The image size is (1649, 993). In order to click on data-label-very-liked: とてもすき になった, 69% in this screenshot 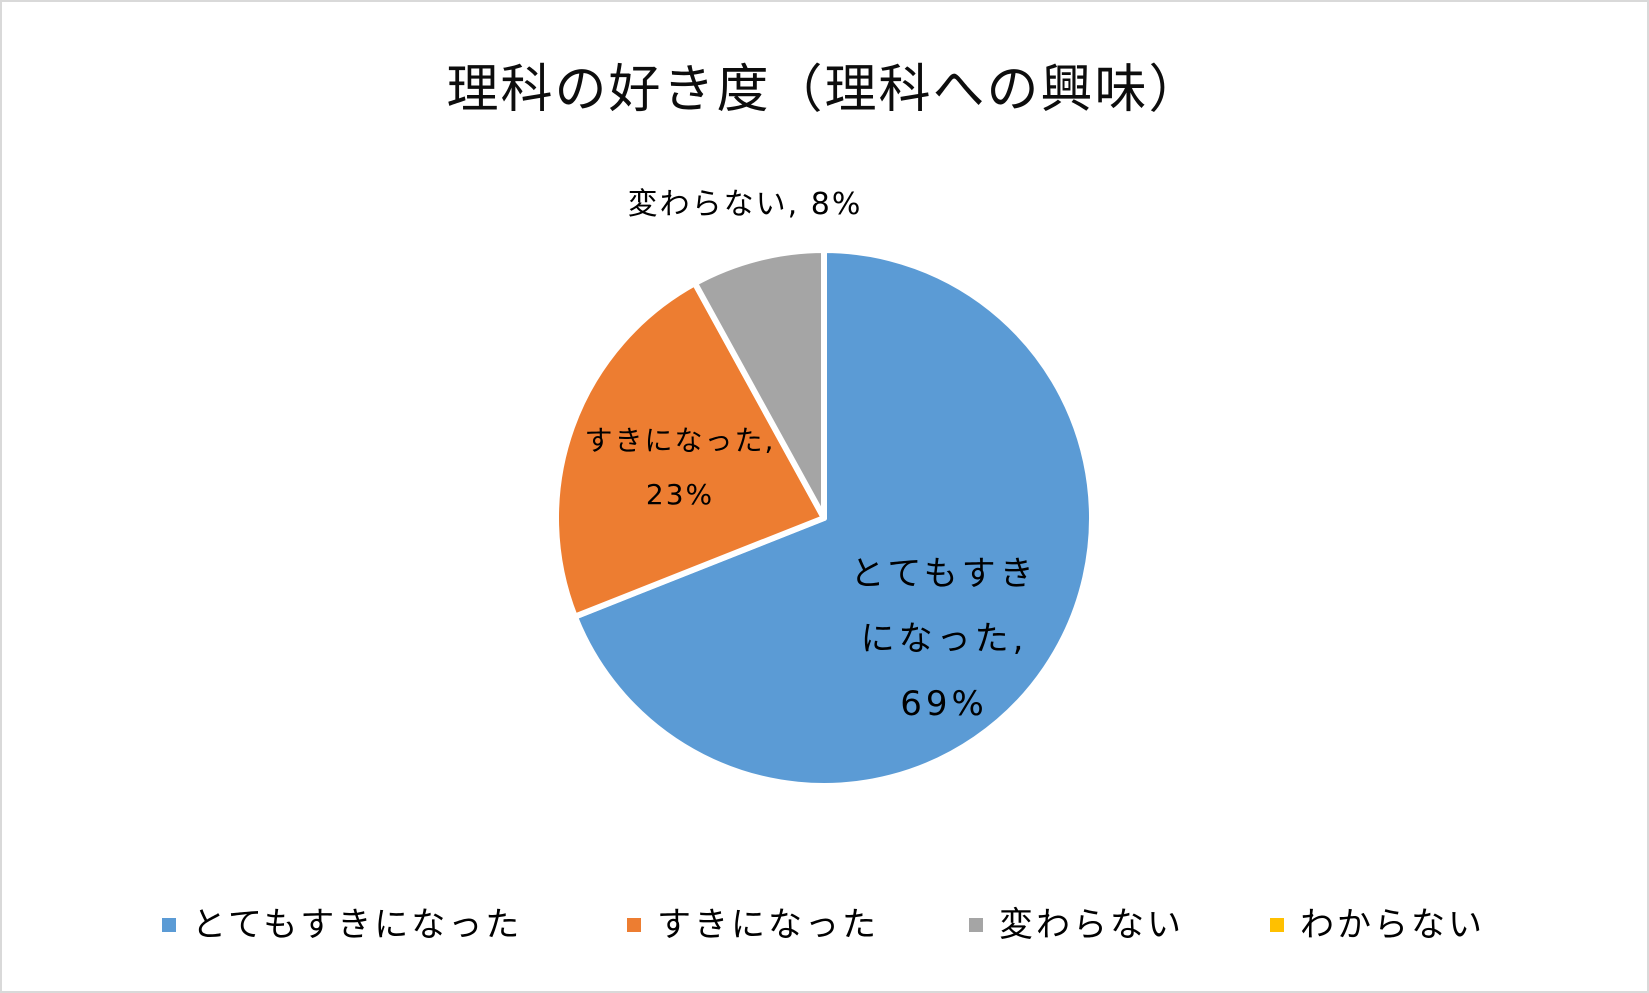, I will do `click(944, 639)`.